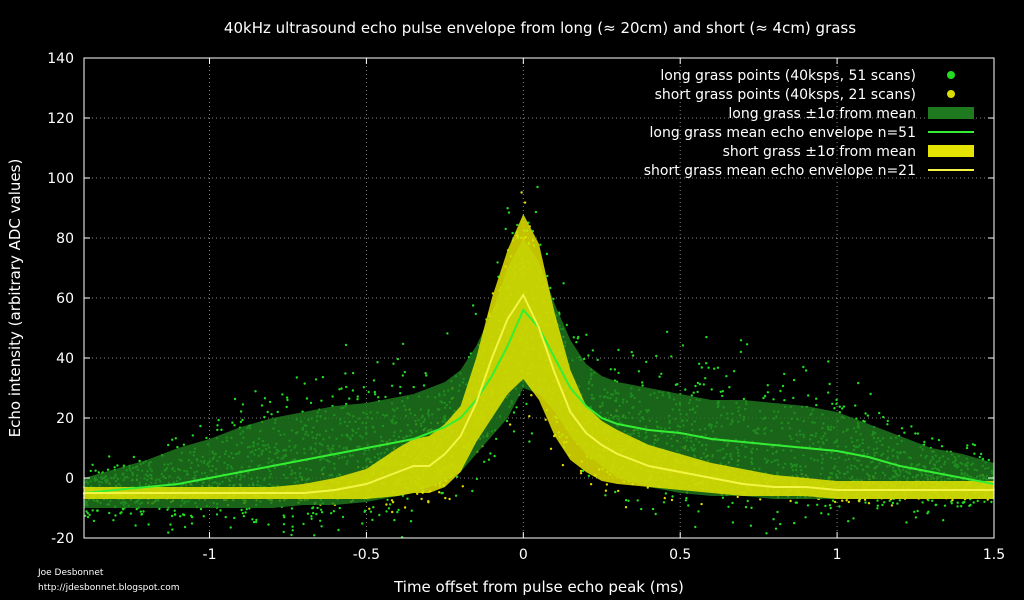 This screenshot has height=600, width=1024. I want to click on x-tick-label: 0.5, so click(680, 555).